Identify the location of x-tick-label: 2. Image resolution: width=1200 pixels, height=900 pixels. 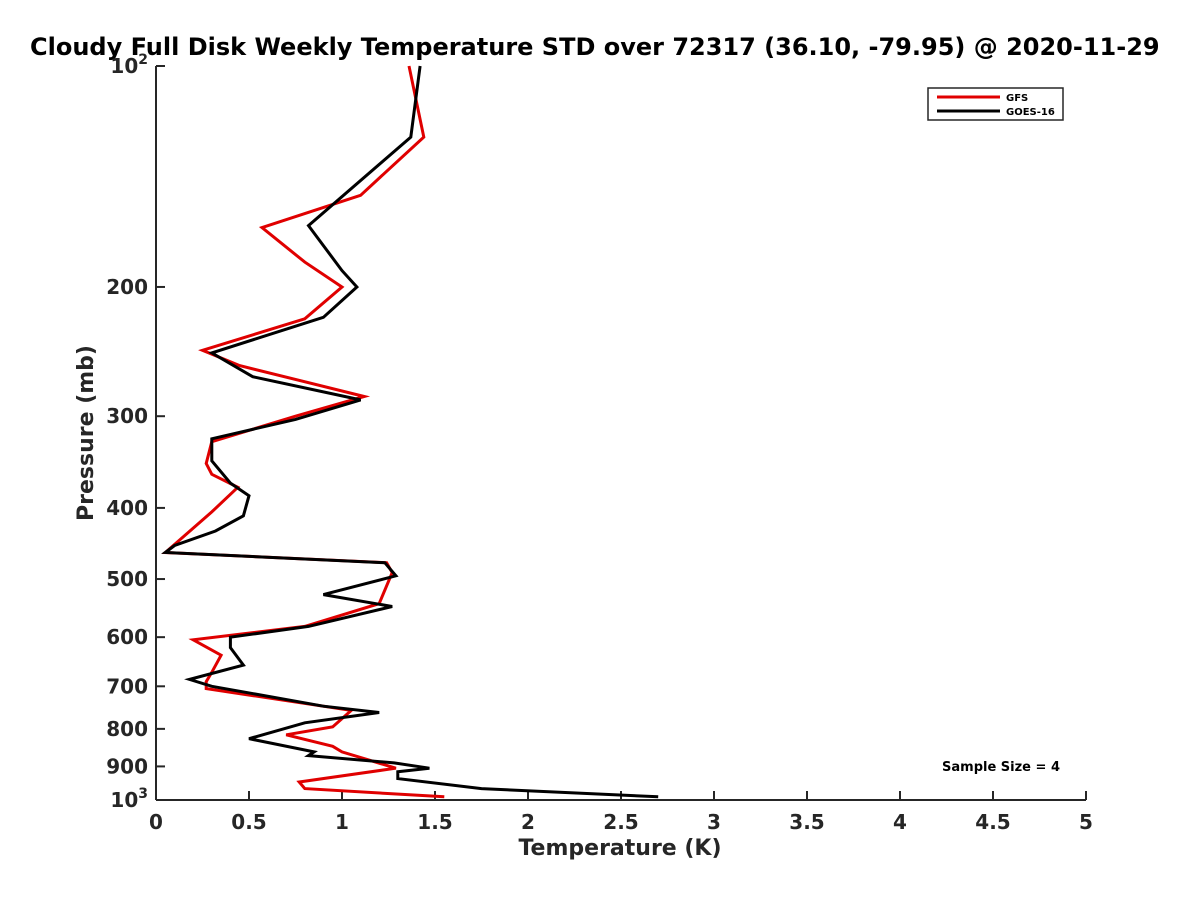
(528, 822).